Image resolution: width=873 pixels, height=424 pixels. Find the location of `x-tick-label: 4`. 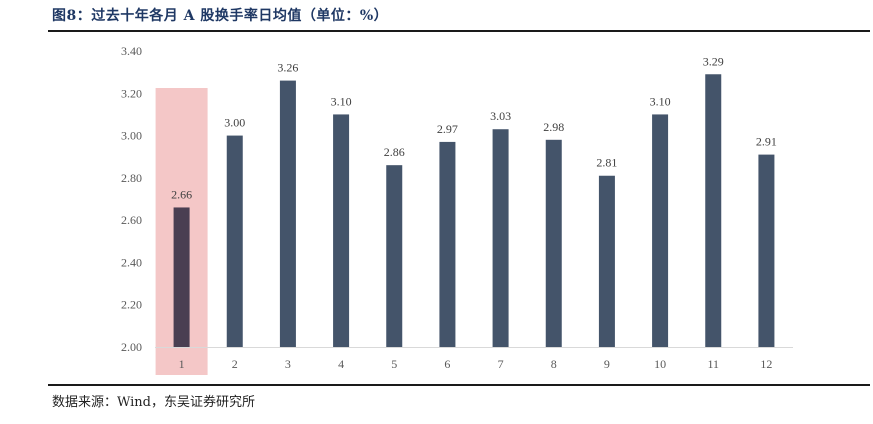

x-tick-label: 4 is located at coordinates (341, 364).